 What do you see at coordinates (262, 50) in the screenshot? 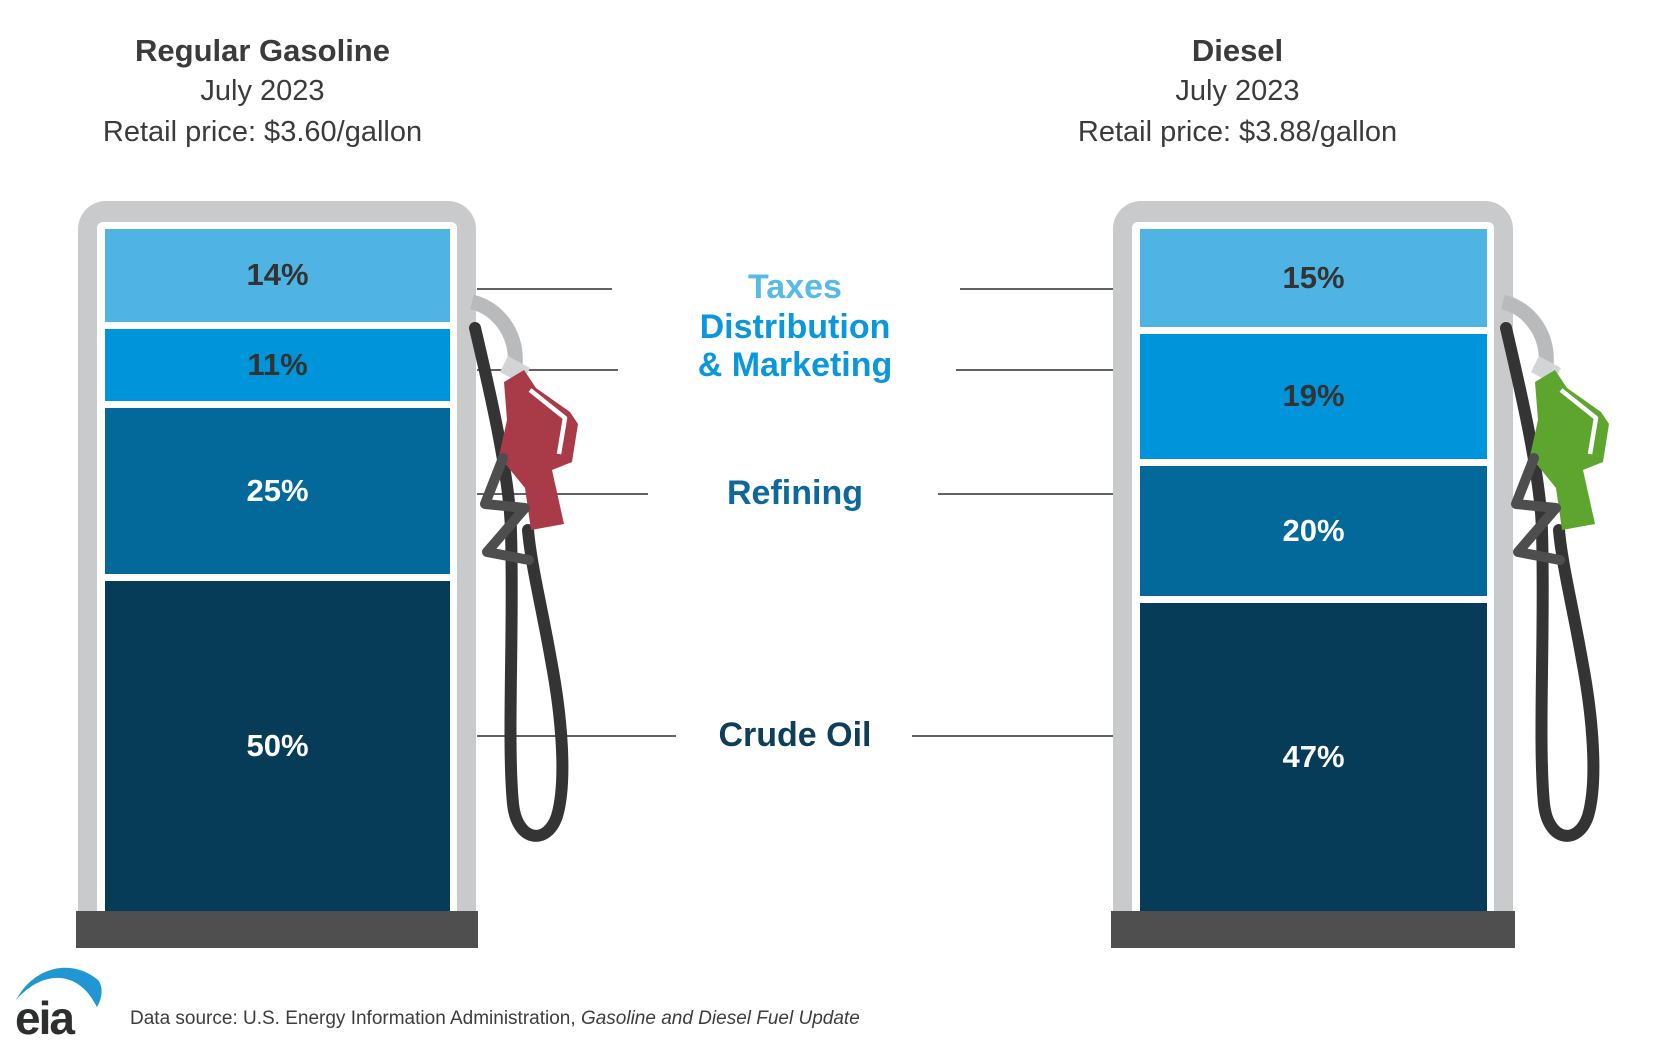
I see `gasoline-title: Regular Gasoline` at bounding box center [262, 50].